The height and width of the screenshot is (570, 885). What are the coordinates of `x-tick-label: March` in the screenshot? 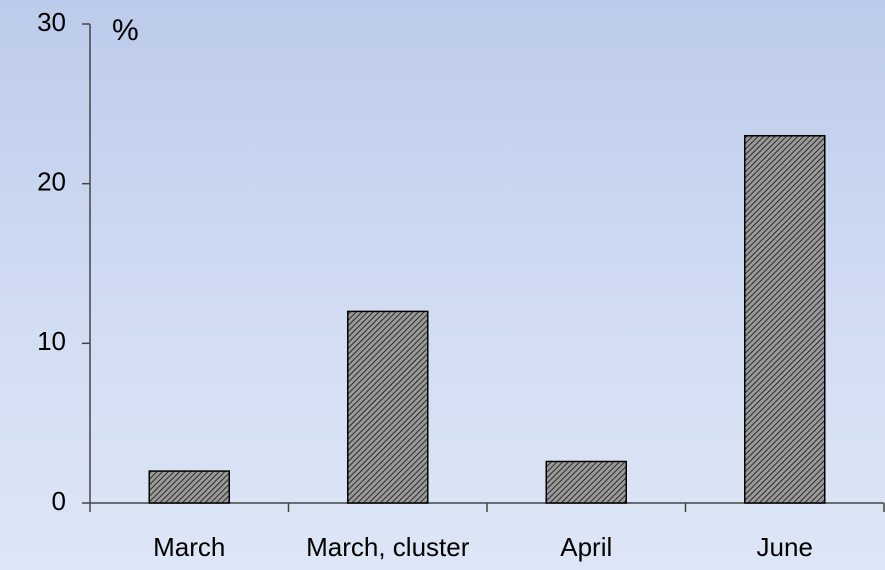 It's located at (189, 547).